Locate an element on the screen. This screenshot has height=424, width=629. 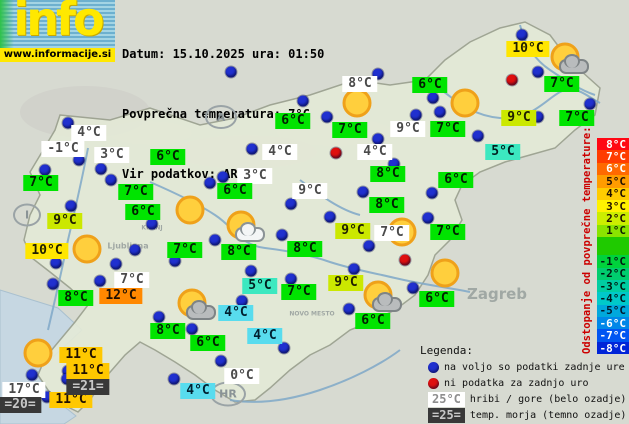
legend-item-missing: ni podatka za zadnjo uro is located at coordinates (527, 383).